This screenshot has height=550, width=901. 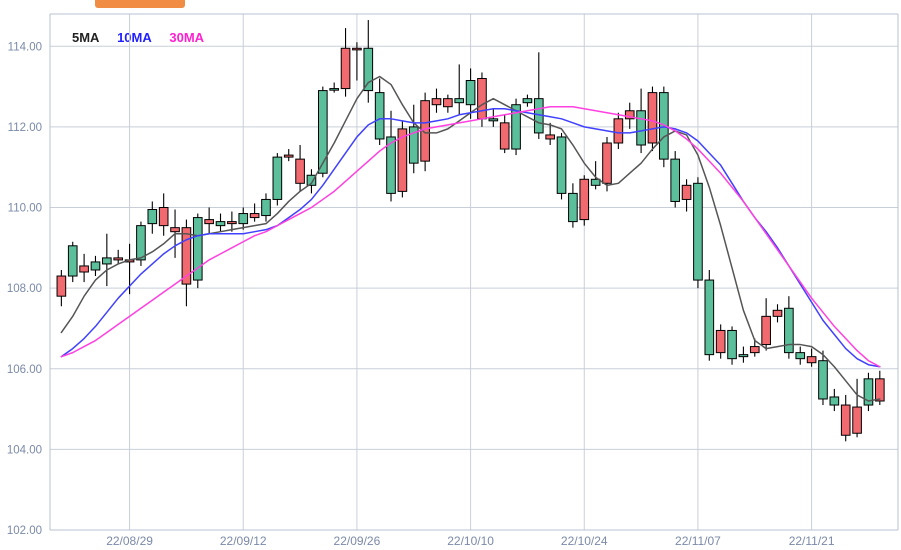 What do you see at coordinates (25, 128) in the screenshot?
I see `y-axis-tick-label: 112.00` at bounding box center [25, 128].